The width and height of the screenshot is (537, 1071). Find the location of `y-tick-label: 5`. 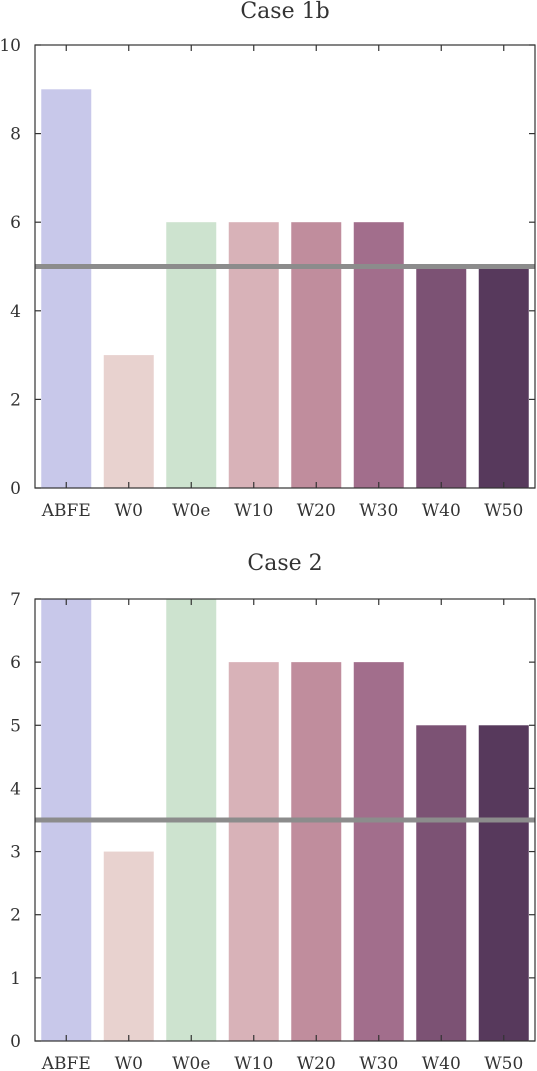

y-tick-label: 5 is located at coordinates (15, 726).